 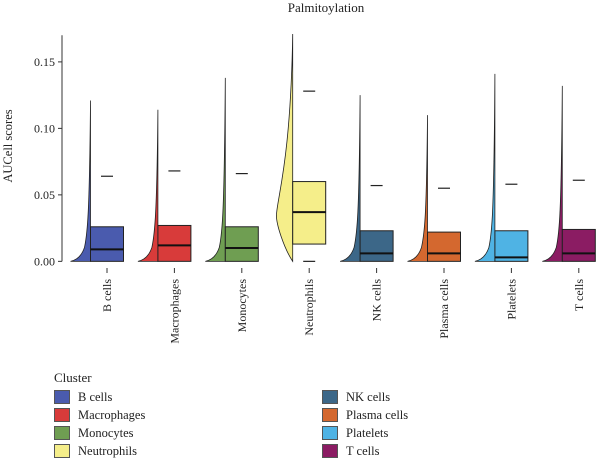 What do you see at coordinates (511, 299) in the screenshot?
I see `x-tick-label: Platelets` at bounding box center [511, 299].